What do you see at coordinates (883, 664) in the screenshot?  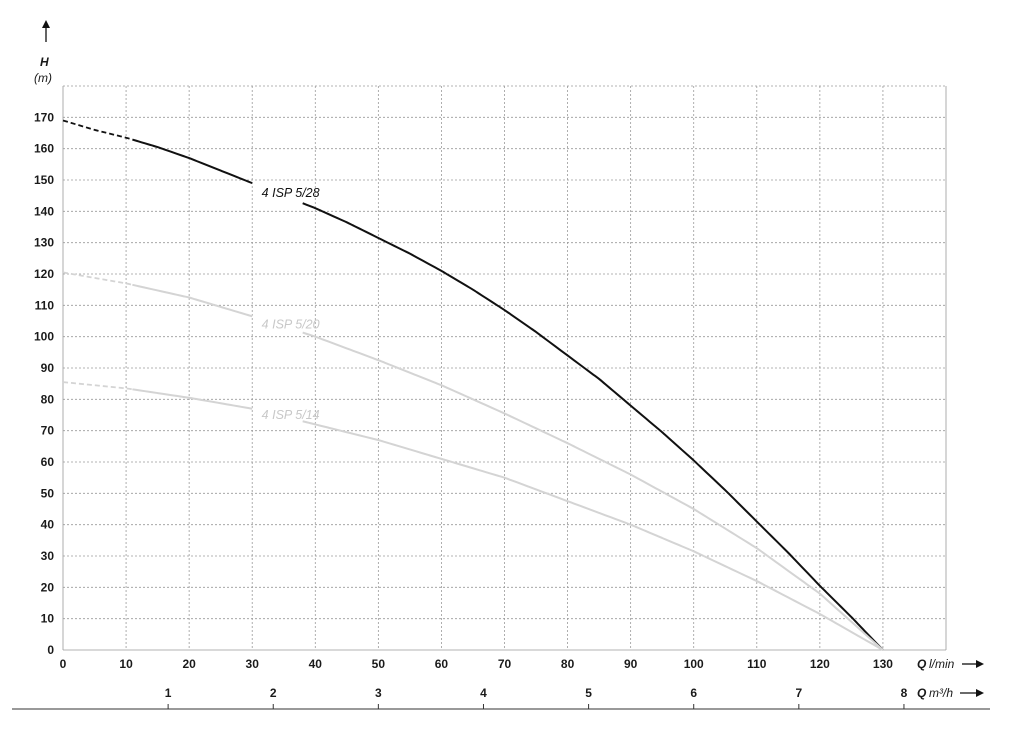 I see `x-tick-label: 130` at bounding box center [883, 664].